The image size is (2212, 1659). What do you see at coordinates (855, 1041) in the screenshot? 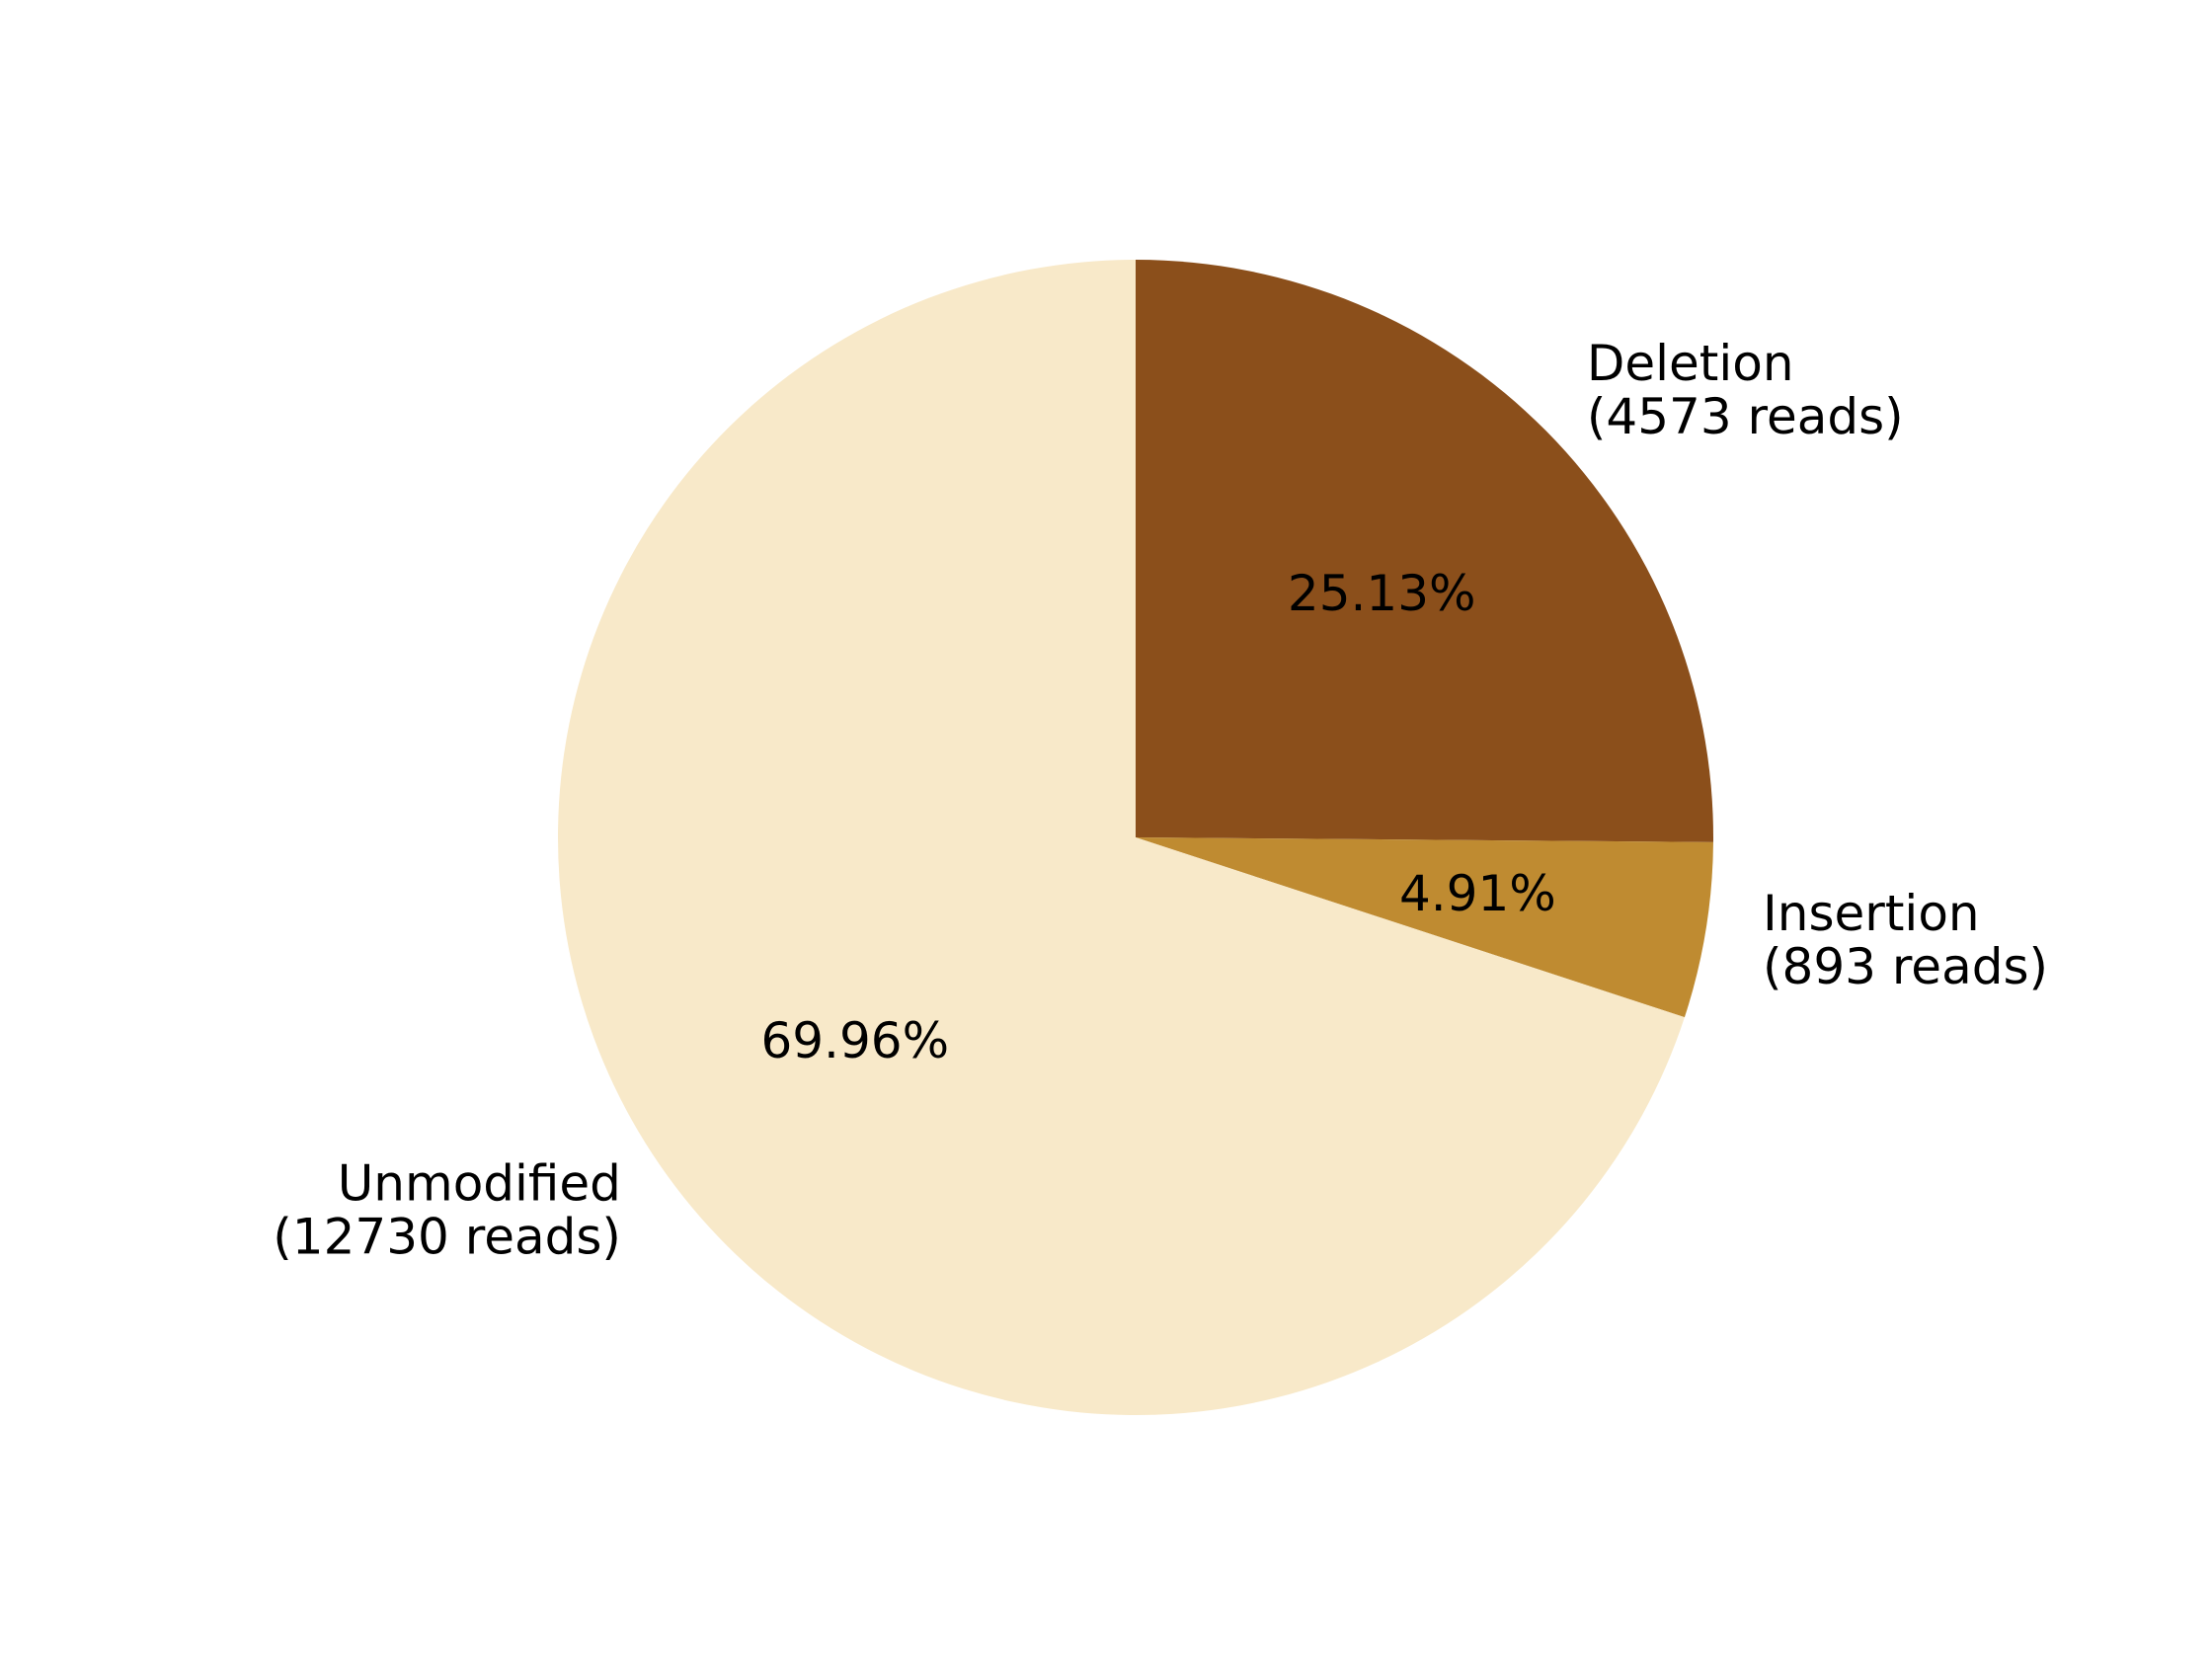
I see `pct-label-unmodified: 69.96%` at bounding box center [855, 1041].